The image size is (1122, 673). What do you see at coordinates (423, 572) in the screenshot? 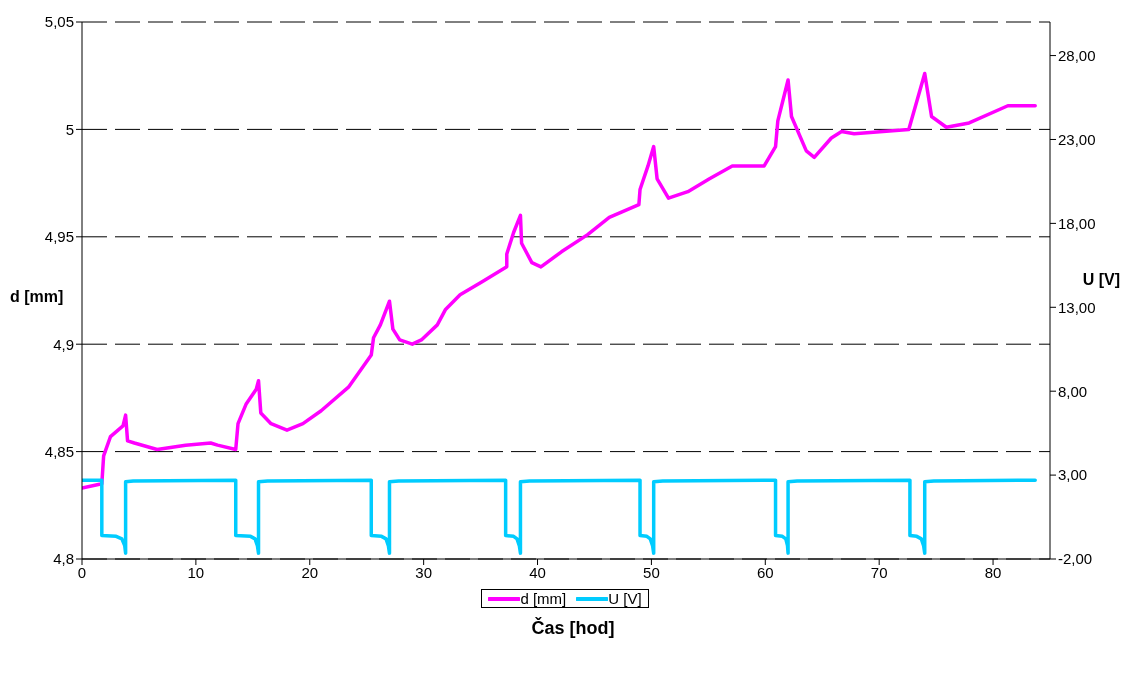
I see `x-tick-label: 30` at bounding box center [423, 572].